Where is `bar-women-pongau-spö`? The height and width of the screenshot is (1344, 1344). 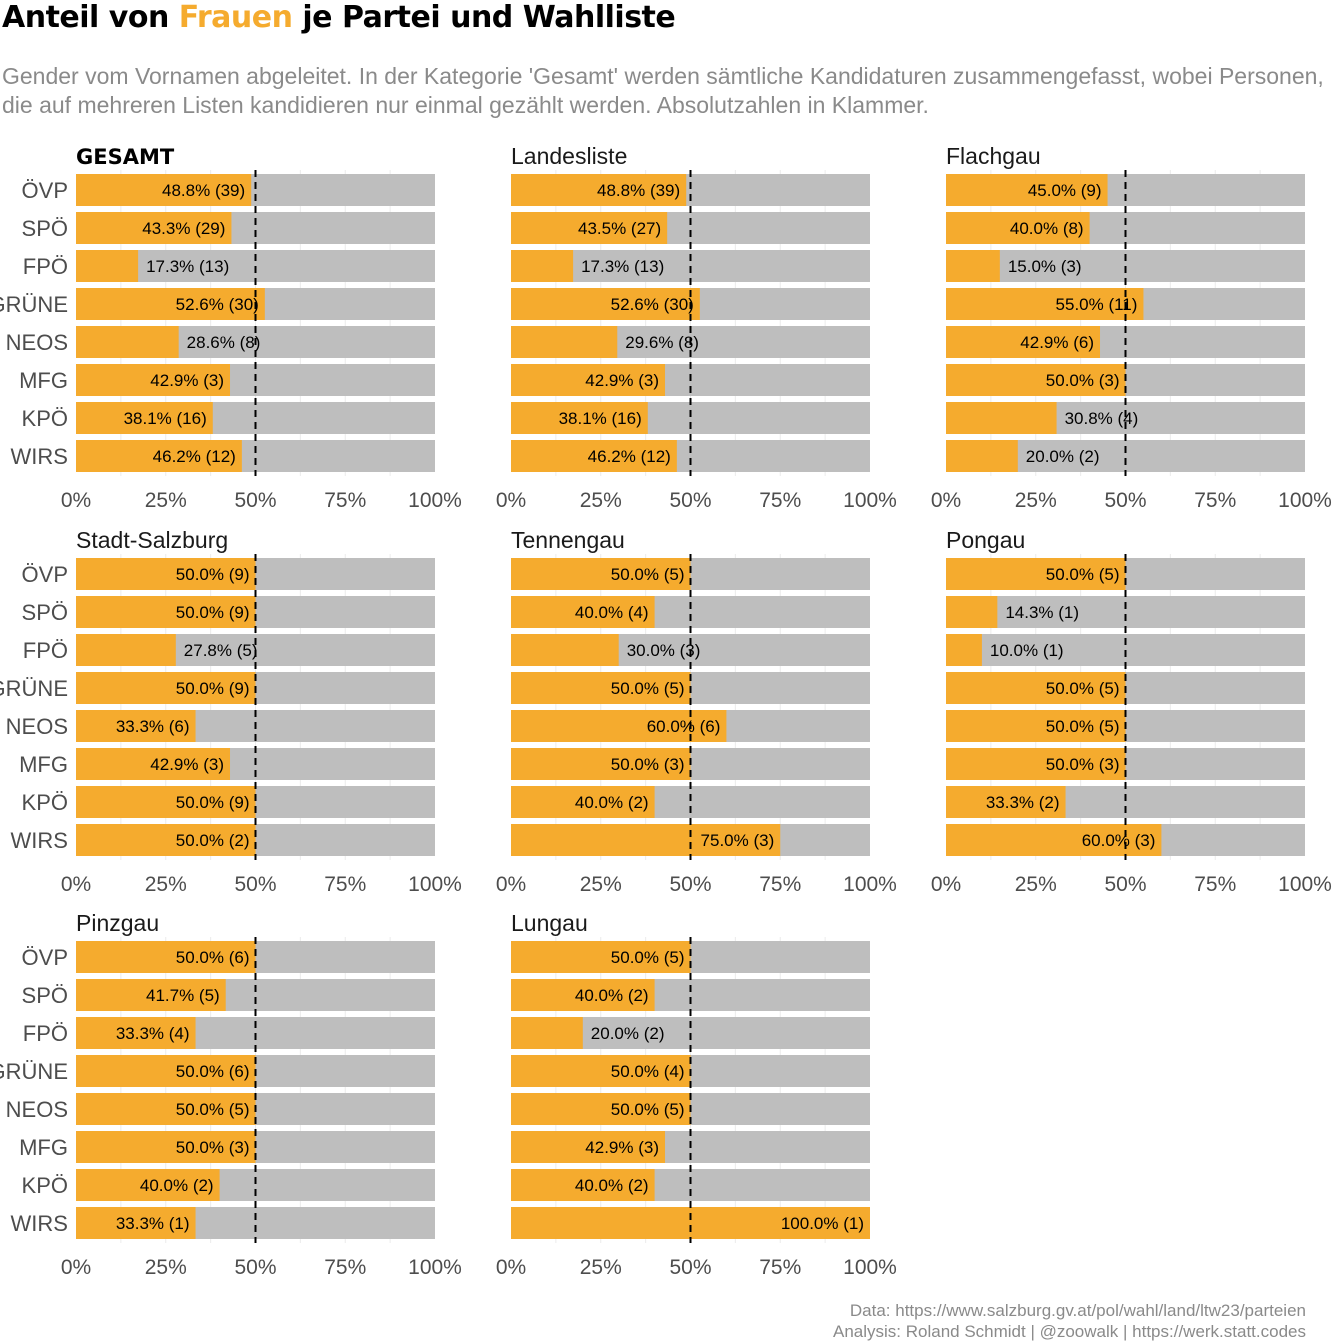
bar-women-pongau-spö is located at coordinates (972, 612).